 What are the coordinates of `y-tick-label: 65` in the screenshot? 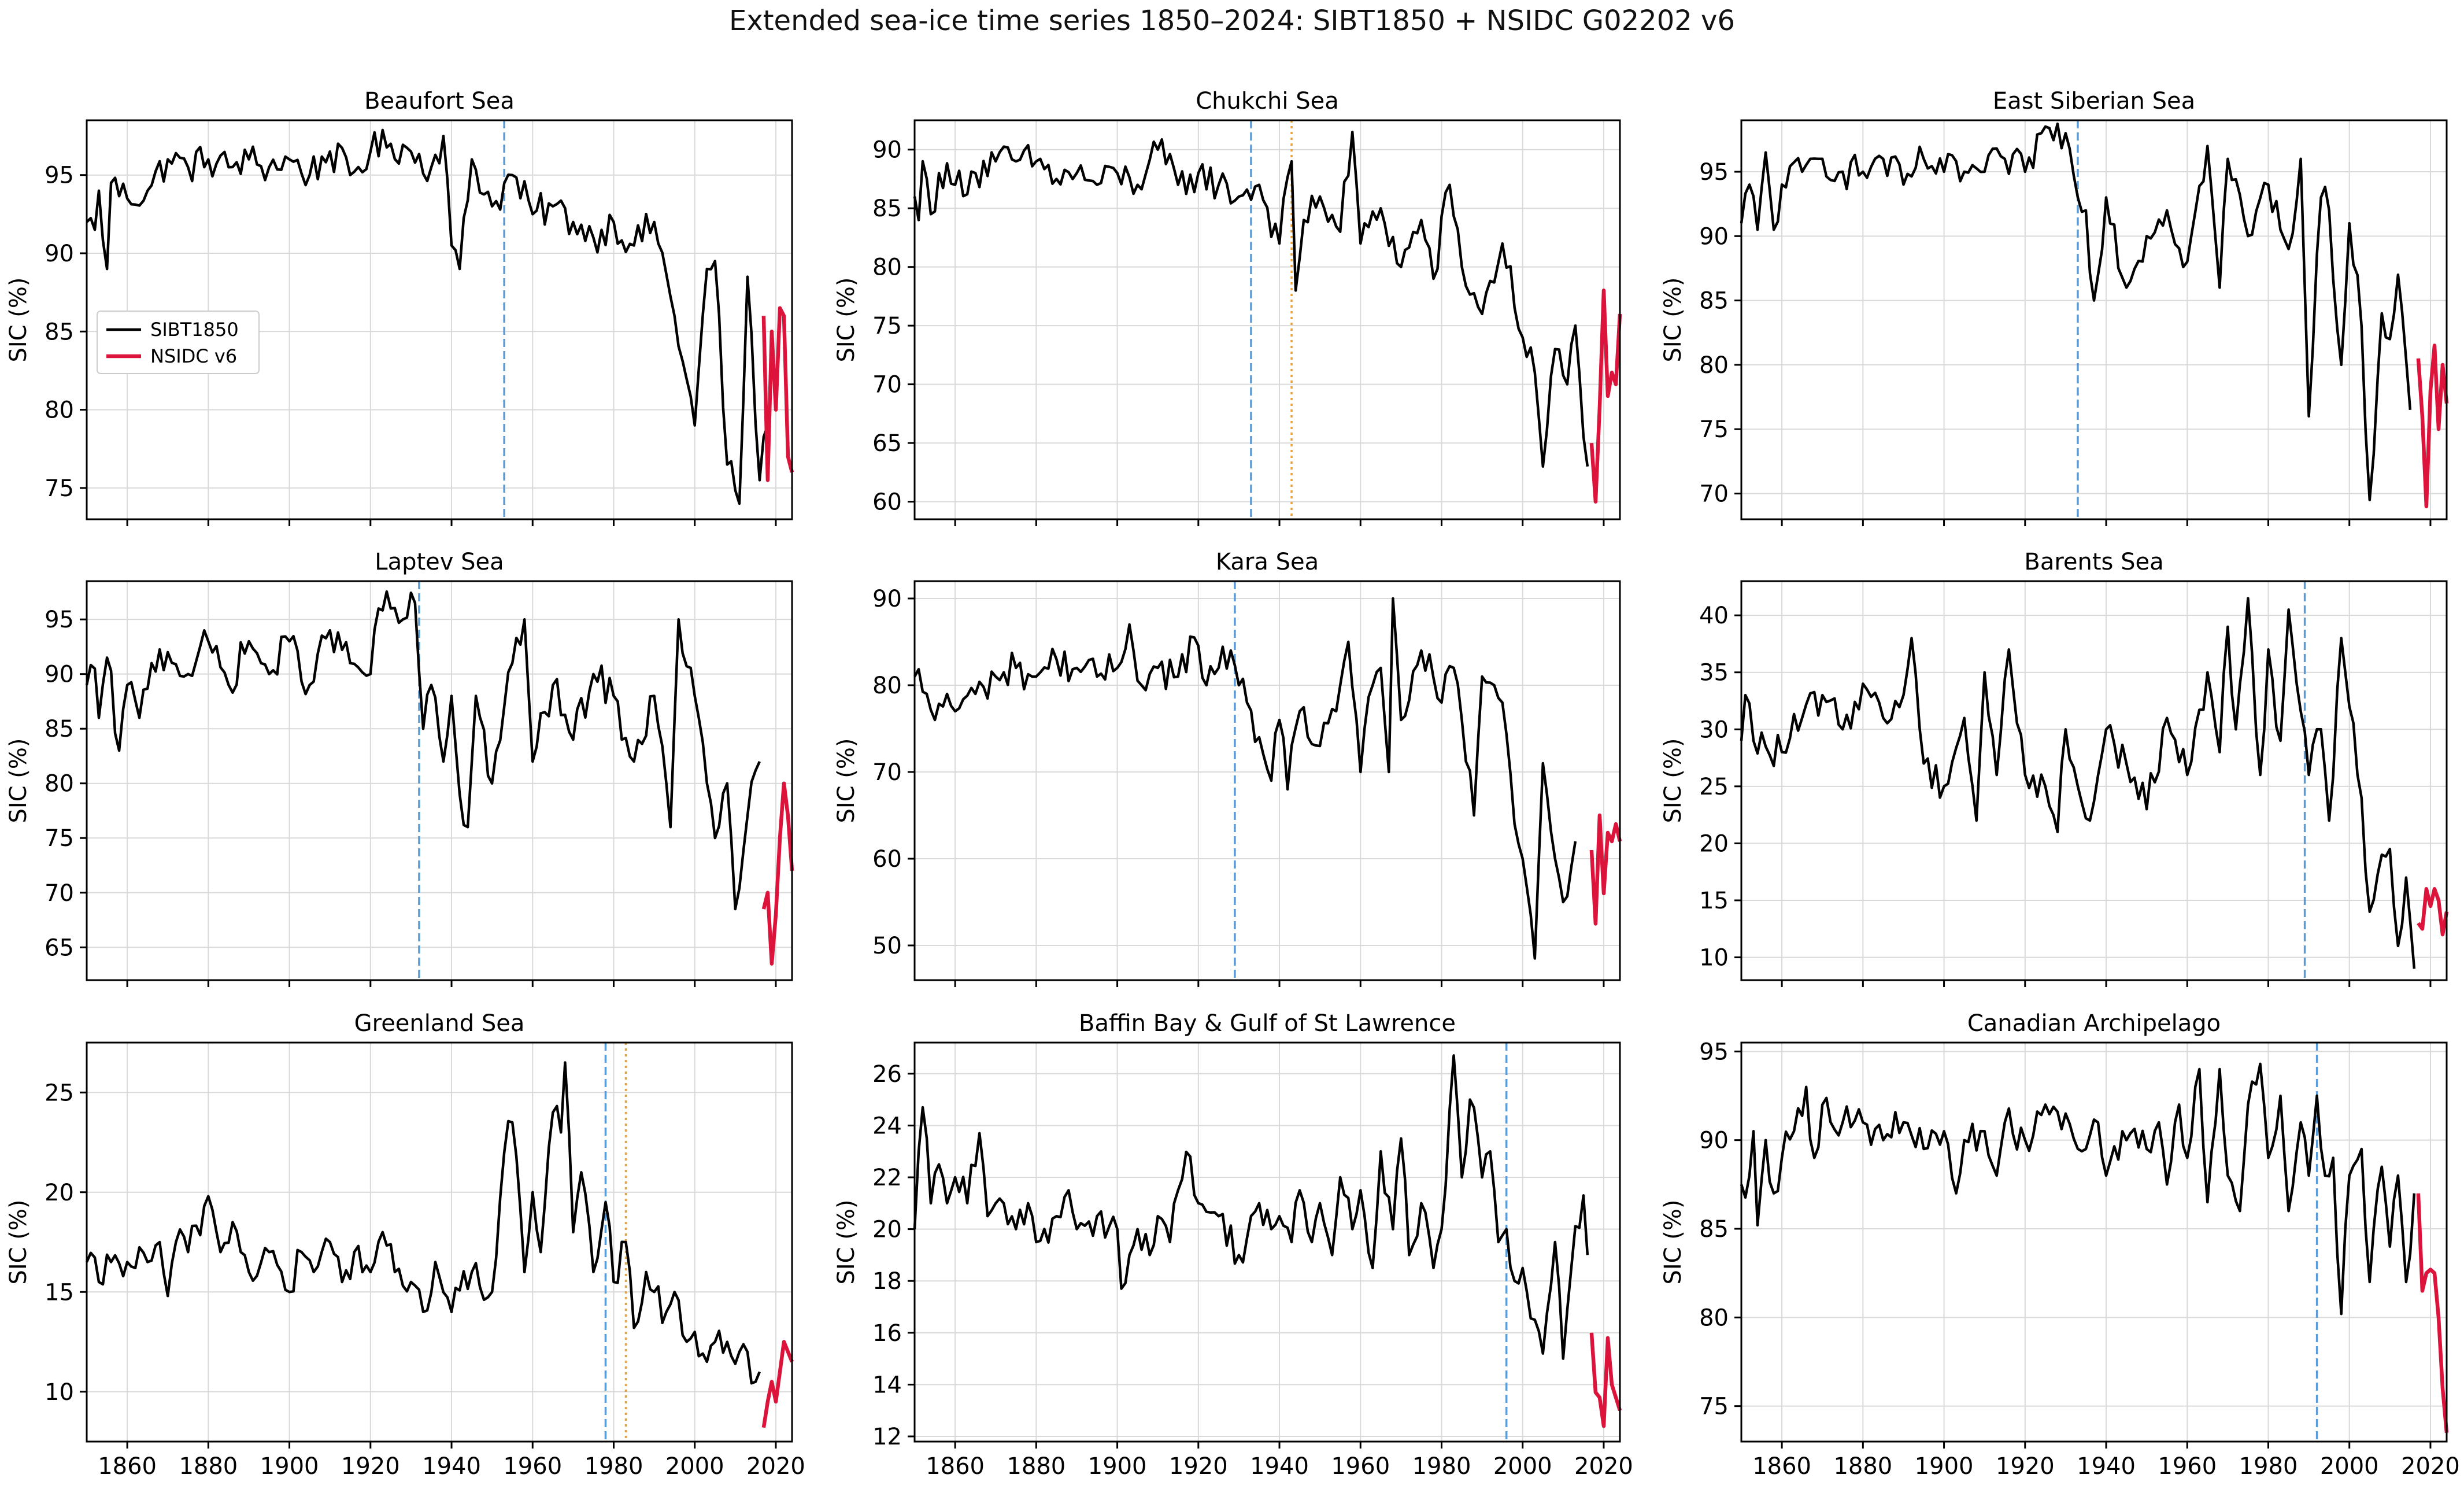 It's located at (59, 948).